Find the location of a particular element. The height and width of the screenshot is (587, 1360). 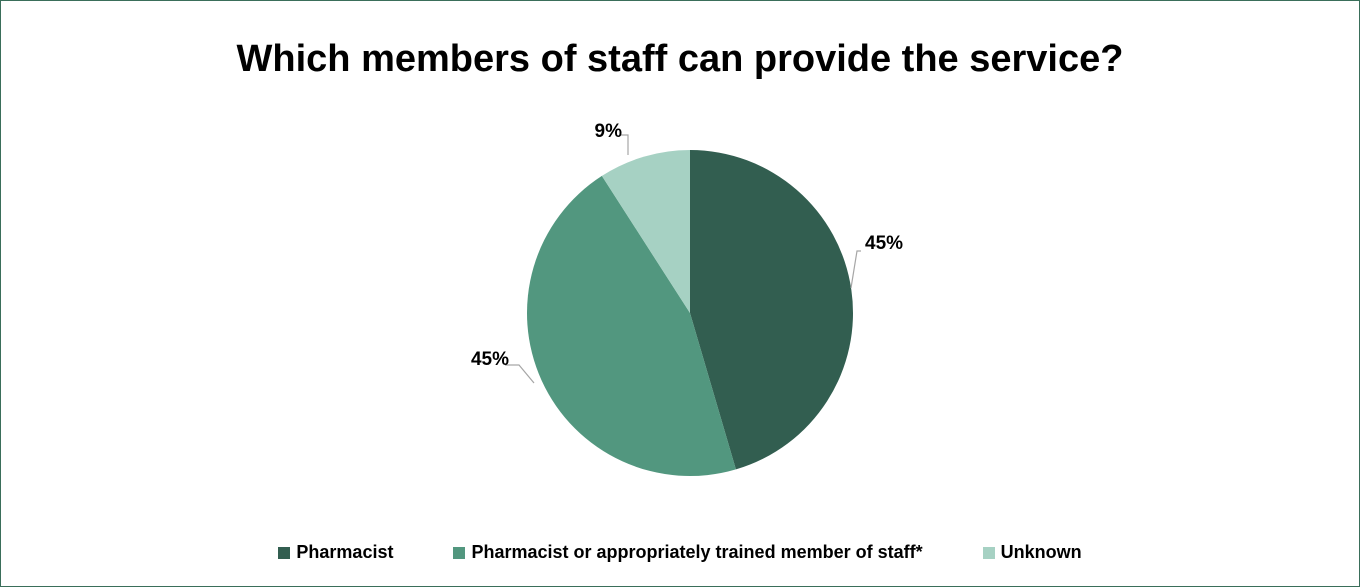

pie-slices is located at coordinates (689, 313).